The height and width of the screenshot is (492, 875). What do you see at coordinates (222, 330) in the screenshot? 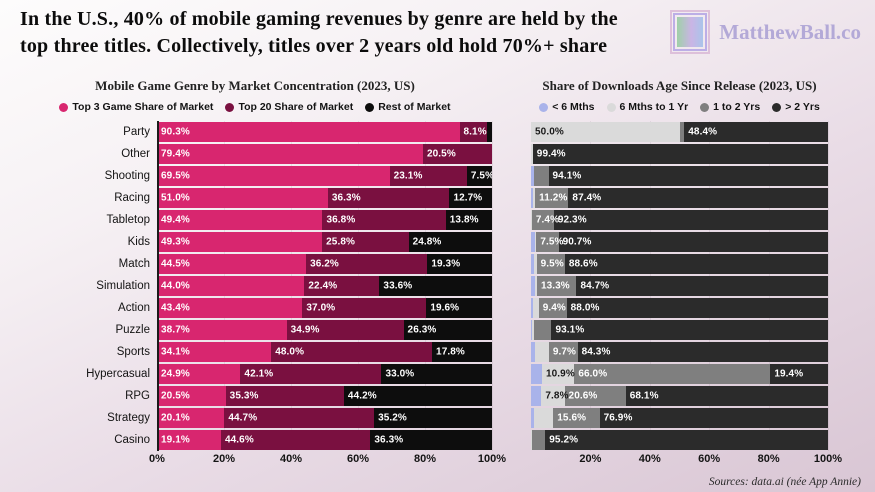
I see `bar-segment: 38.7%` at bounding box center [222, 330].